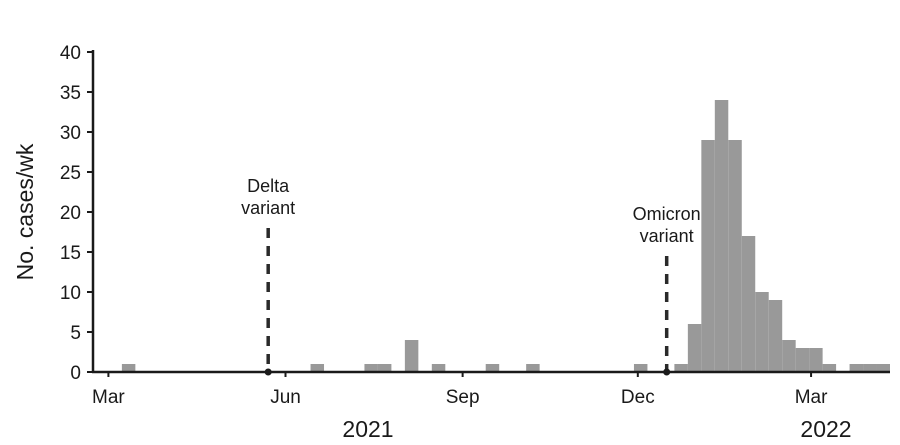 The image size is (900, 445). What do you see at coordinates (638, 397) in the screenshot?
I see `x-tick-label: Dec` at bounding box center [638, 397].